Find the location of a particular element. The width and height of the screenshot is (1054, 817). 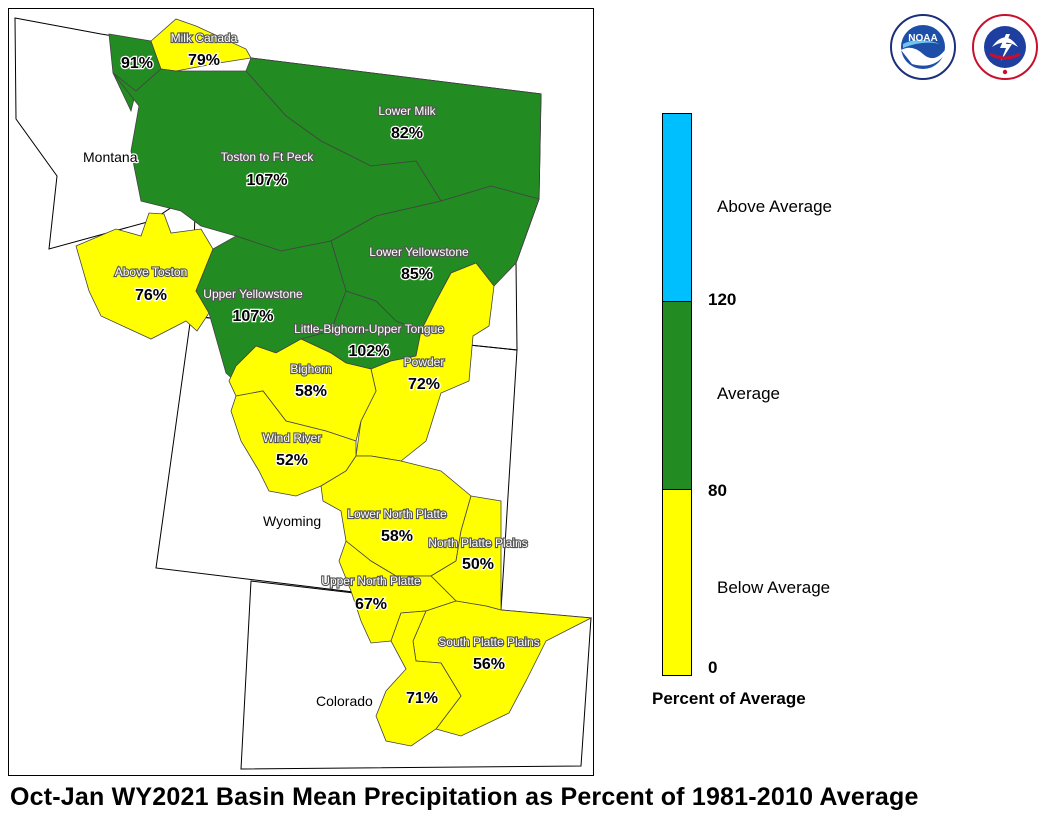

basin-toston-ft-peck-name: Toston to Ft Peck is located at coordinates (268, 157).